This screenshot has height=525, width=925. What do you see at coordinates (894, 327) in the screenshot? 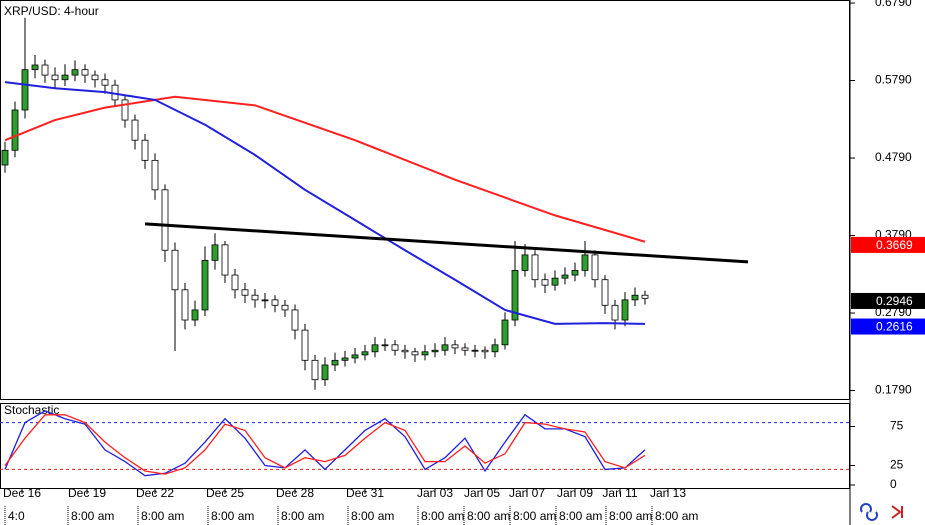
I see `price-tag-label: 0.2616` at bounding box center [894, 327].